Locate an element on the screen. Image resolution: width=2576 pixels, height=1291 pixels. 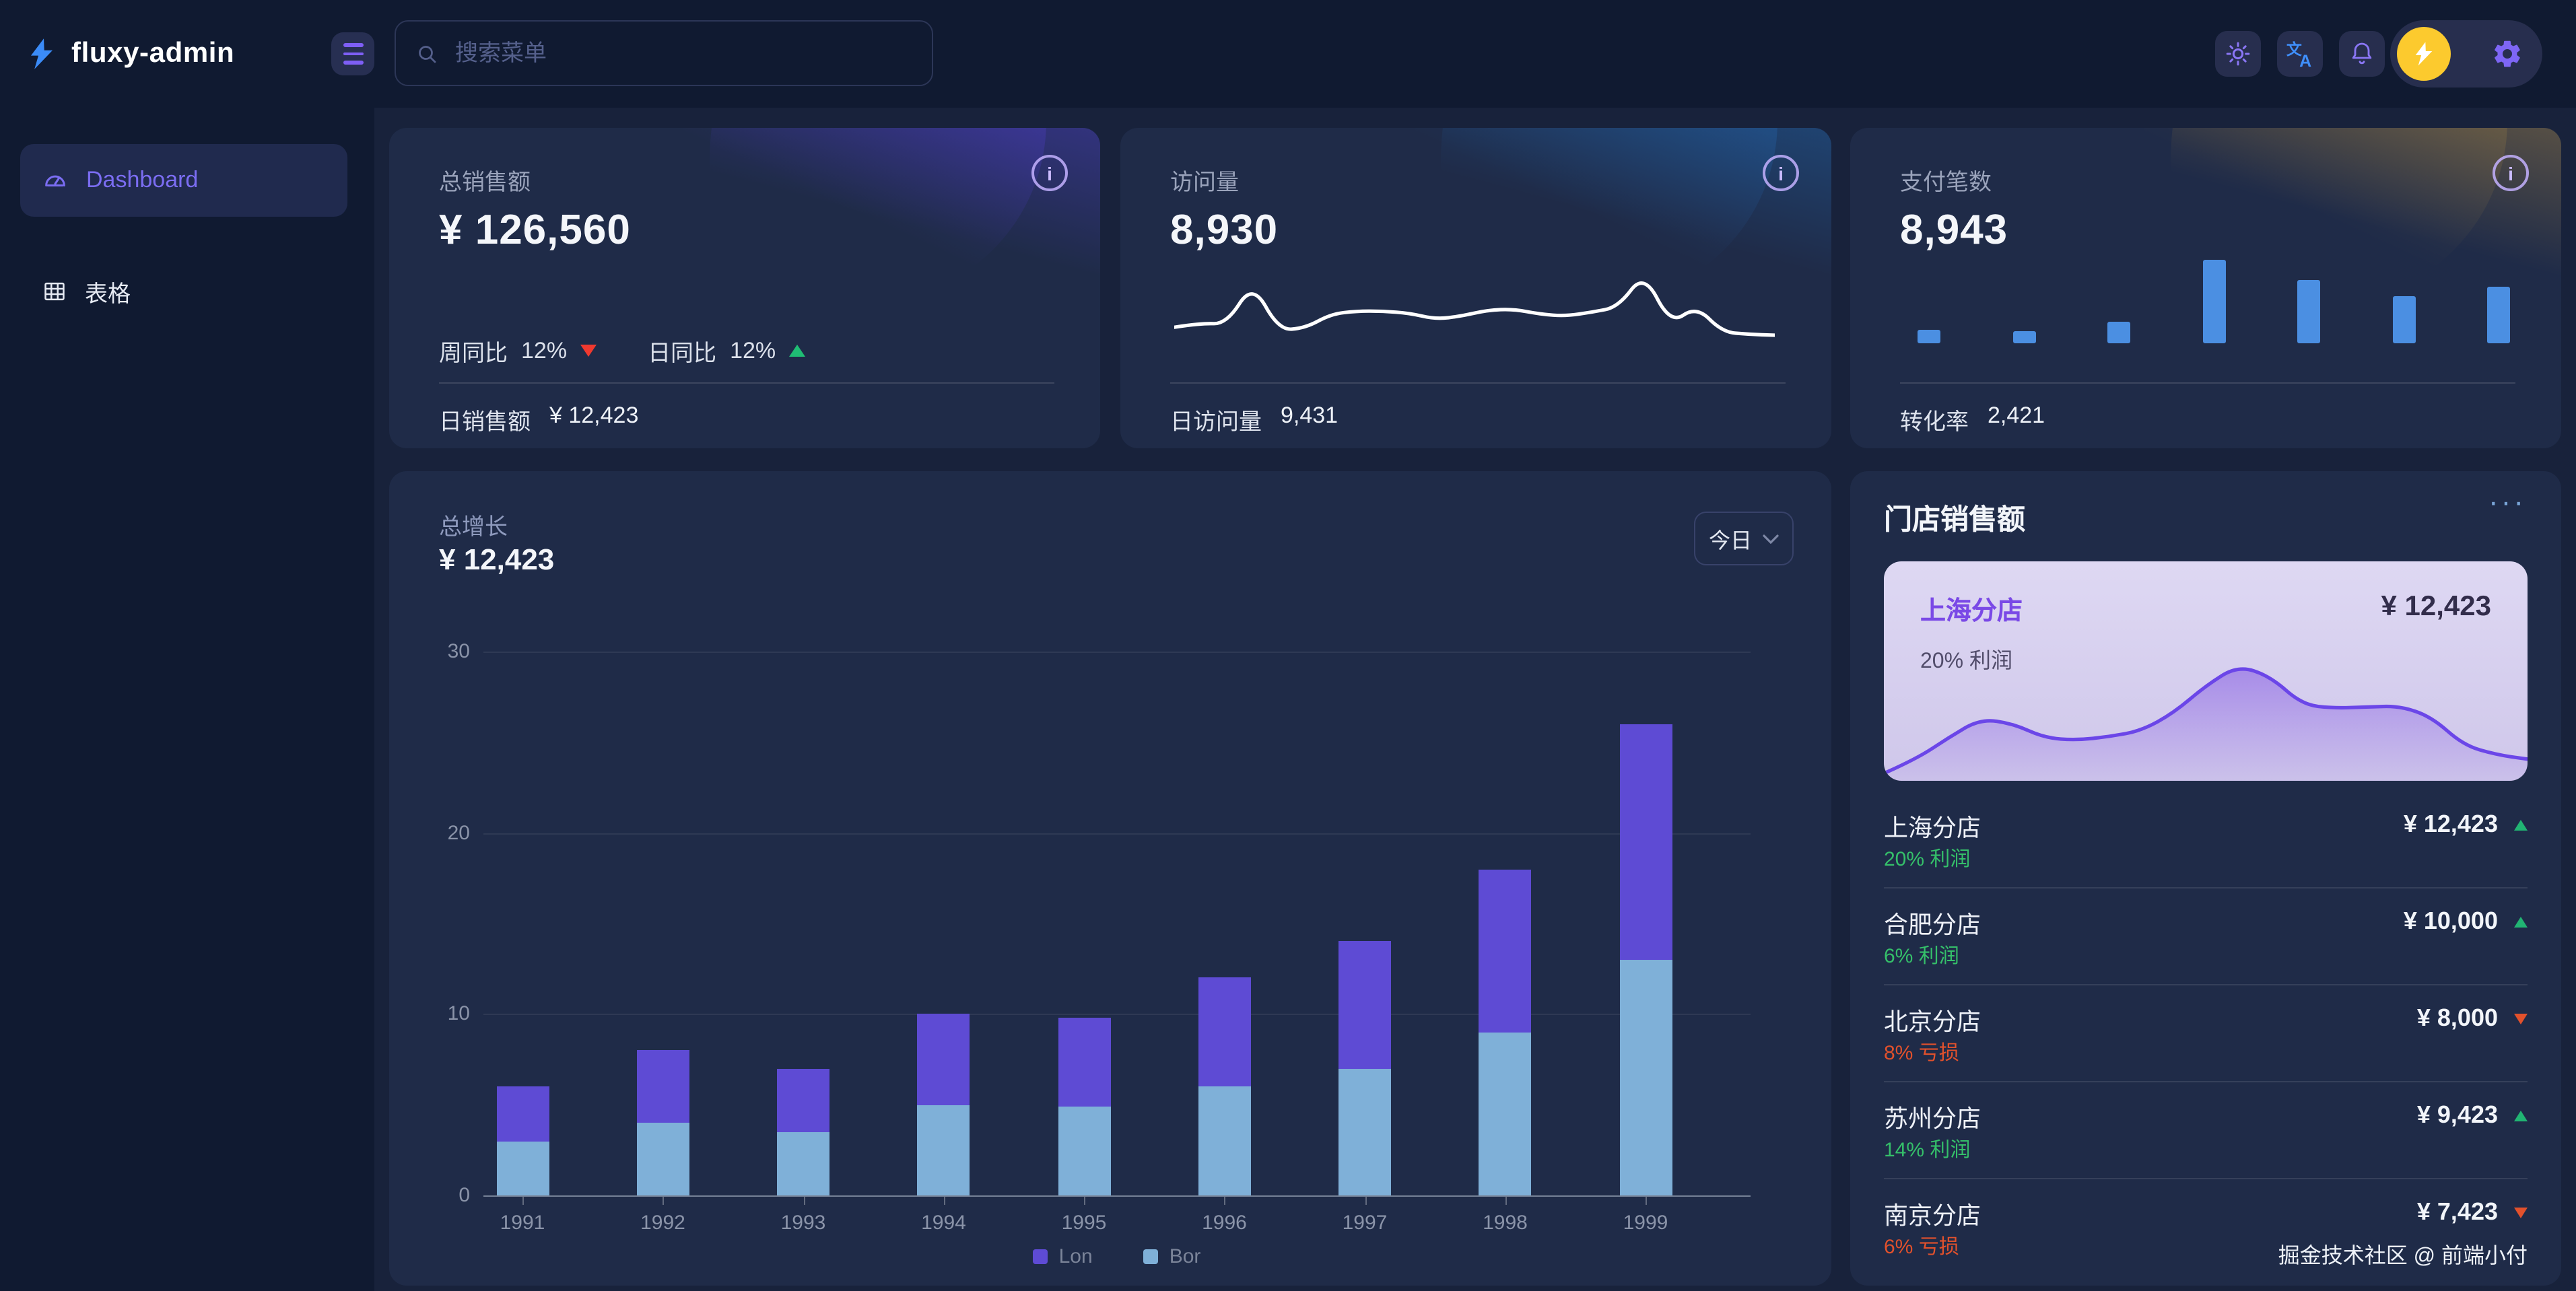
corner-decor is located at coordinates (865, 215).